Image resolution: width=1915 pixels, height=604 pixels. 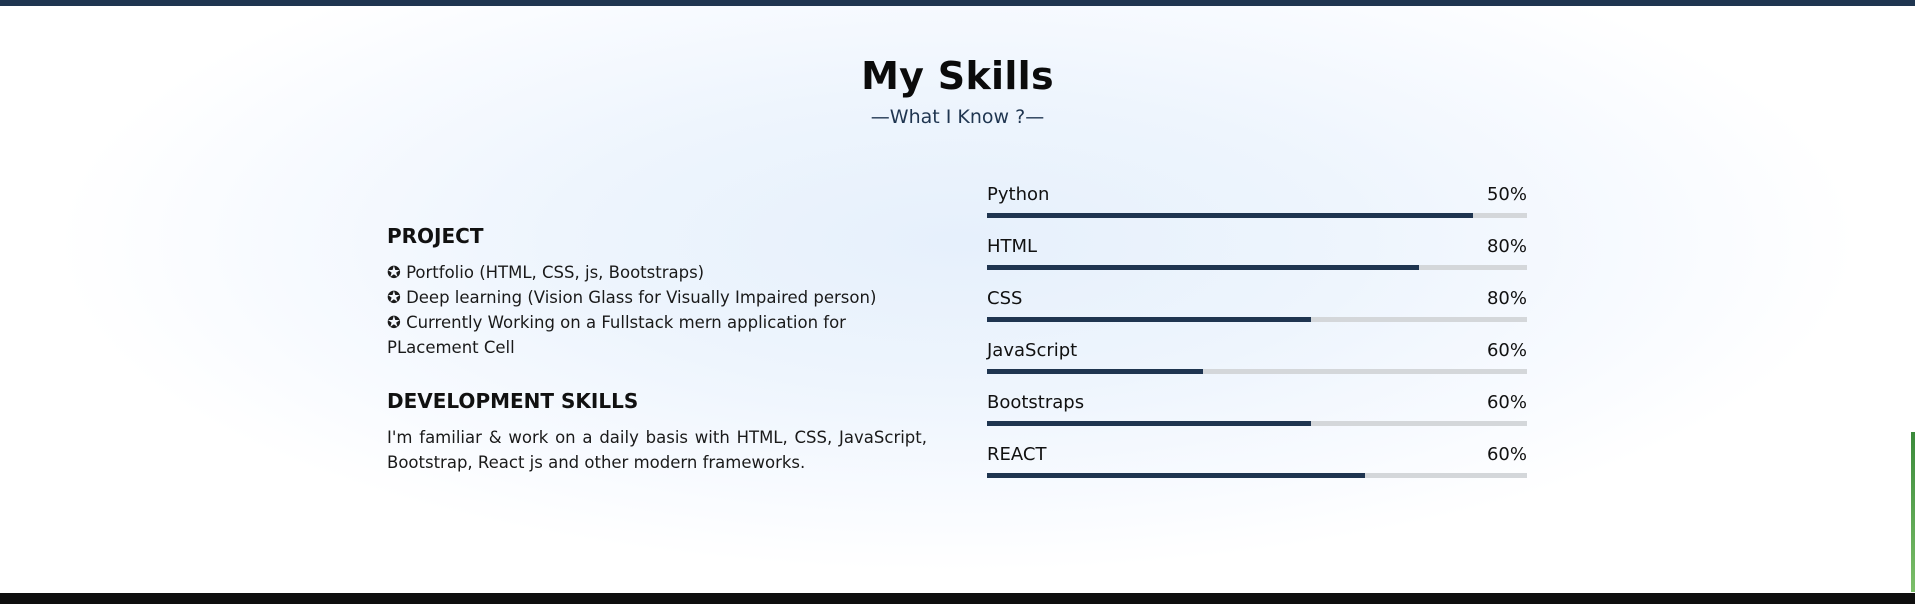 What do you see at coordinates (546, 272) in the screenshot?
I see `project-item: ✪ Portfolio (HTML, CSS, js, Bootstraps)` at bounding box center [546, 272].